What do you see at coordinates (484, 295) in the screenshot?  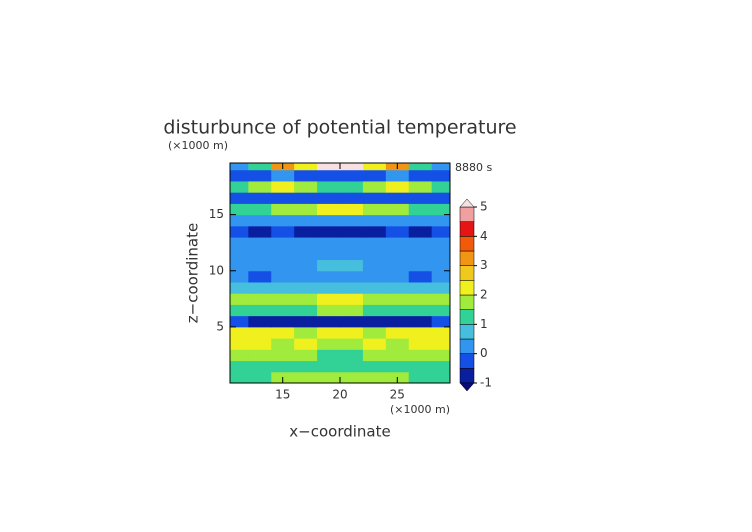 I see `colorbar-tick-label: 2` at bounding box center [484, 295].